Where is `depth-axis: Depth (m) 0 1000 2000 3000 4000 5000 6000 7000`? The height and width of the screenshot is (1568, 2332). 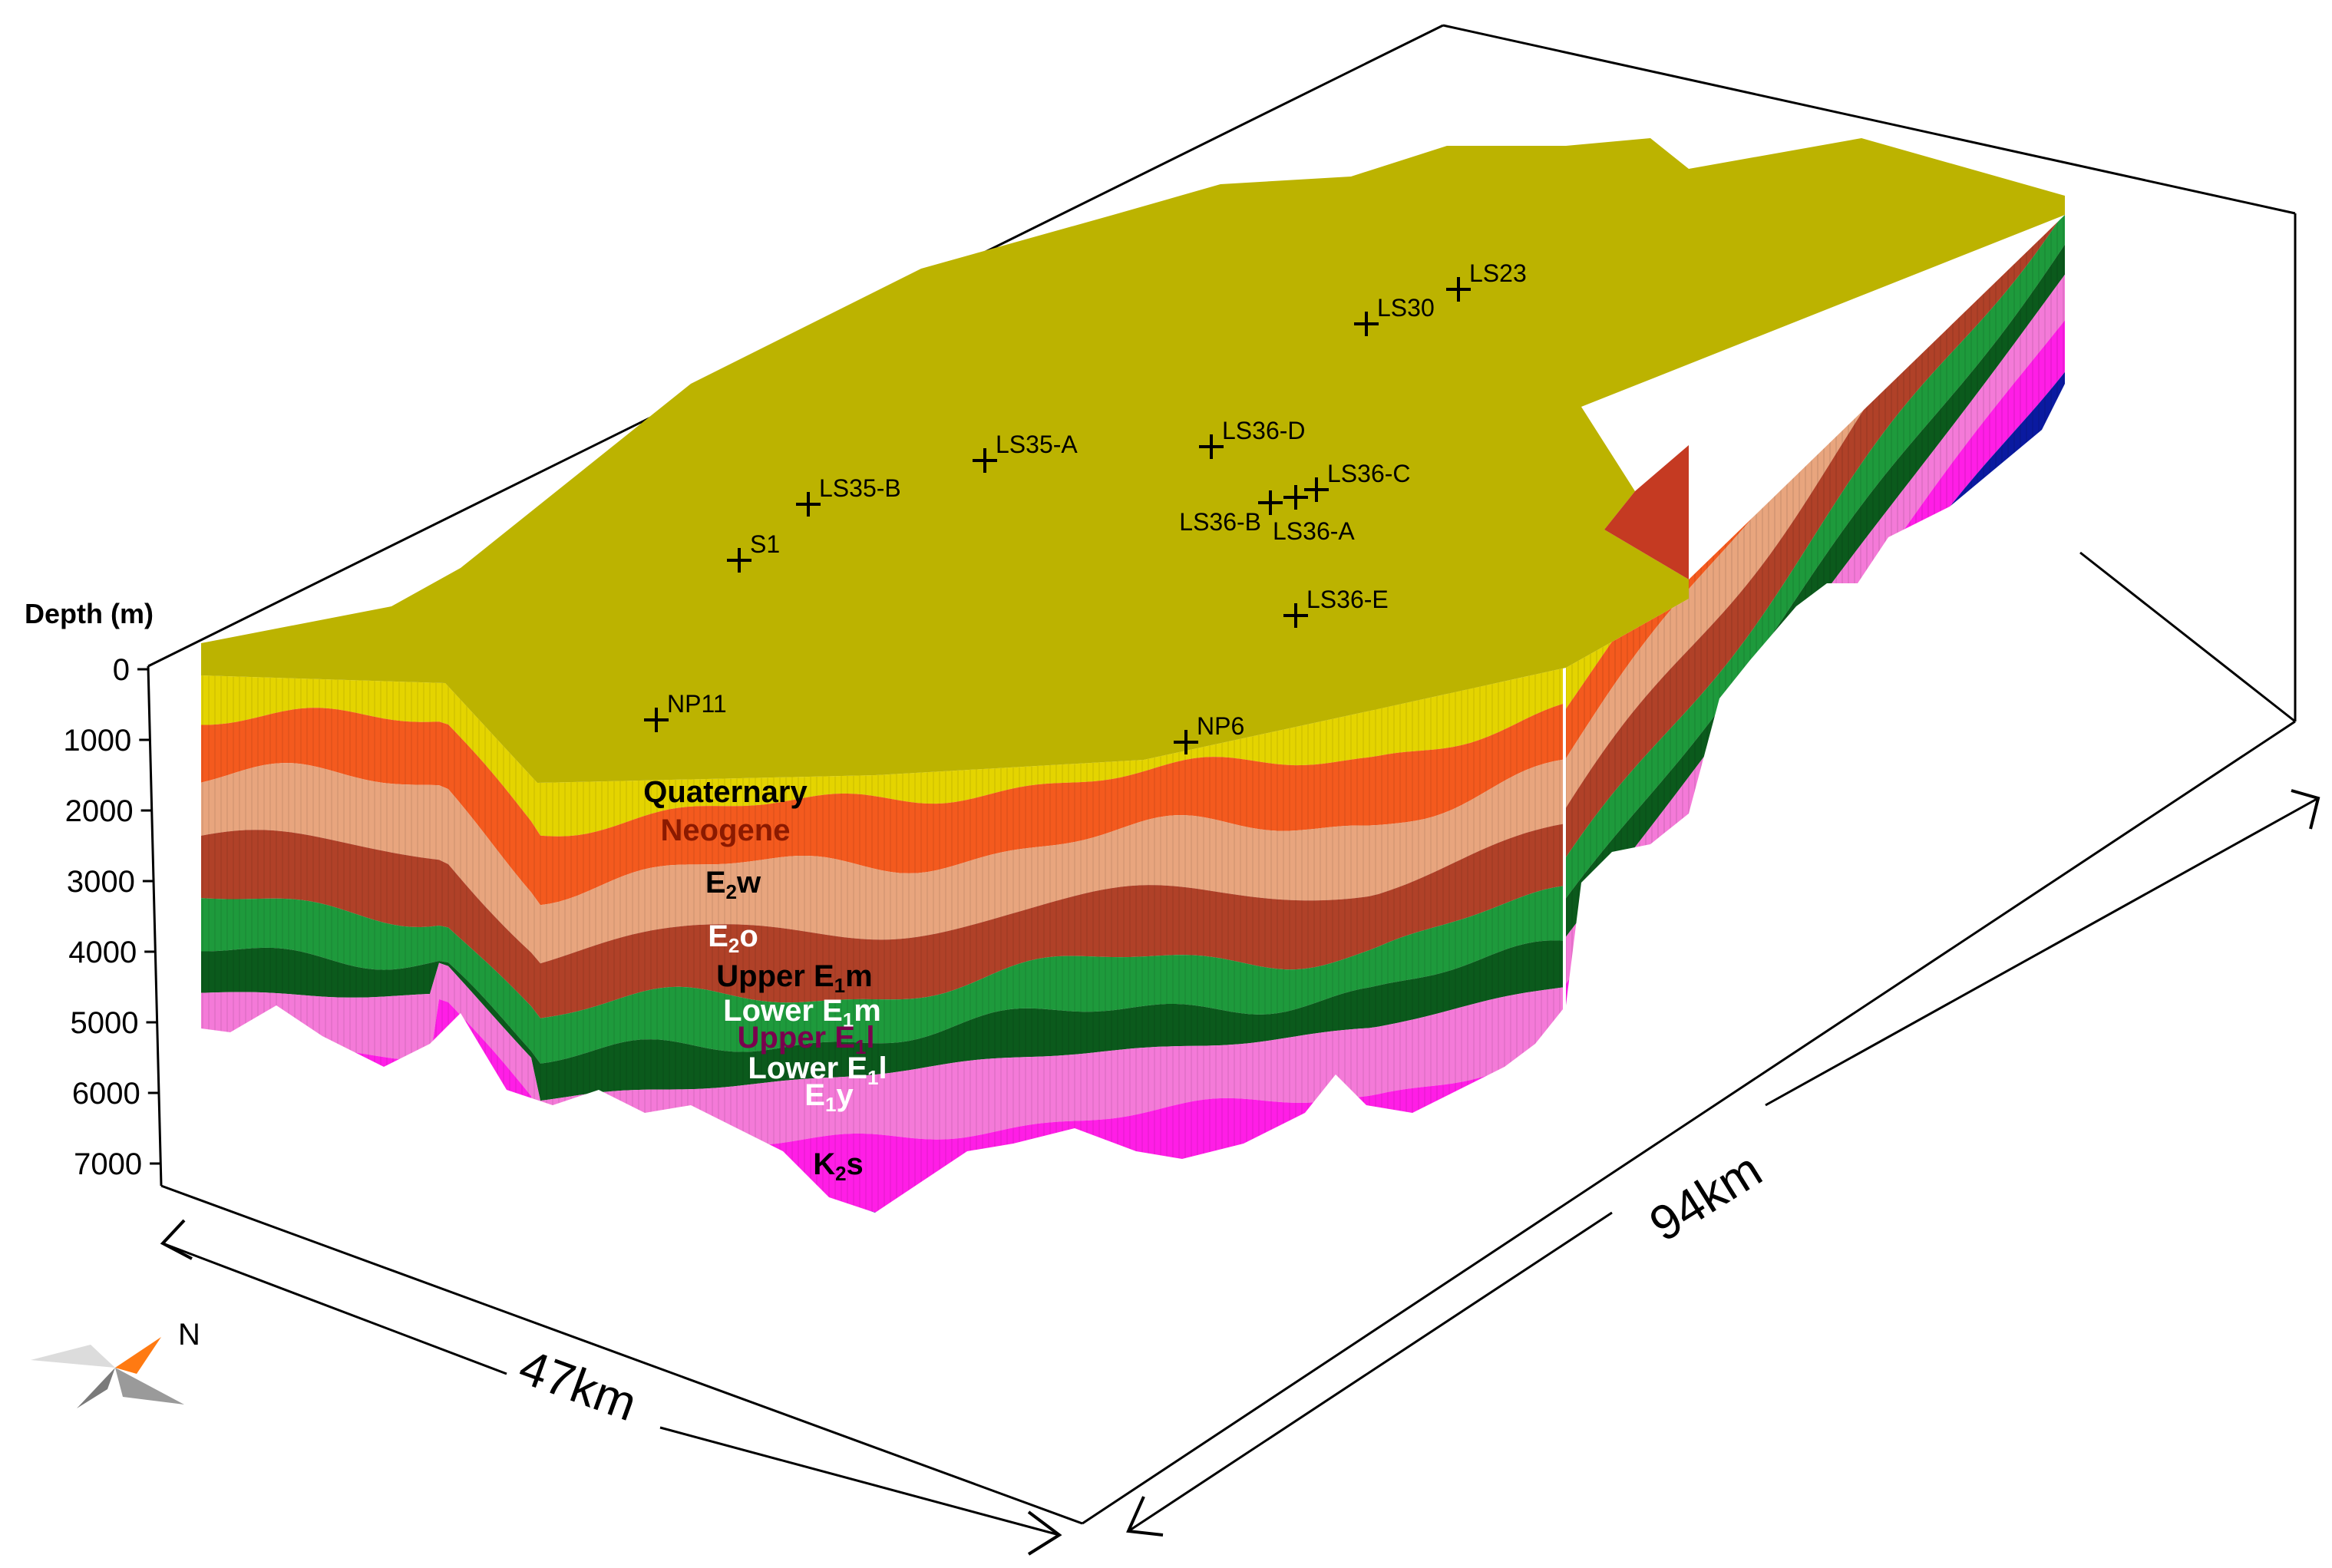
depth-axis: Depth (m) 0 1000 2000 3000 4000 5000 6000 7000 is located at coordinates (93, 890).